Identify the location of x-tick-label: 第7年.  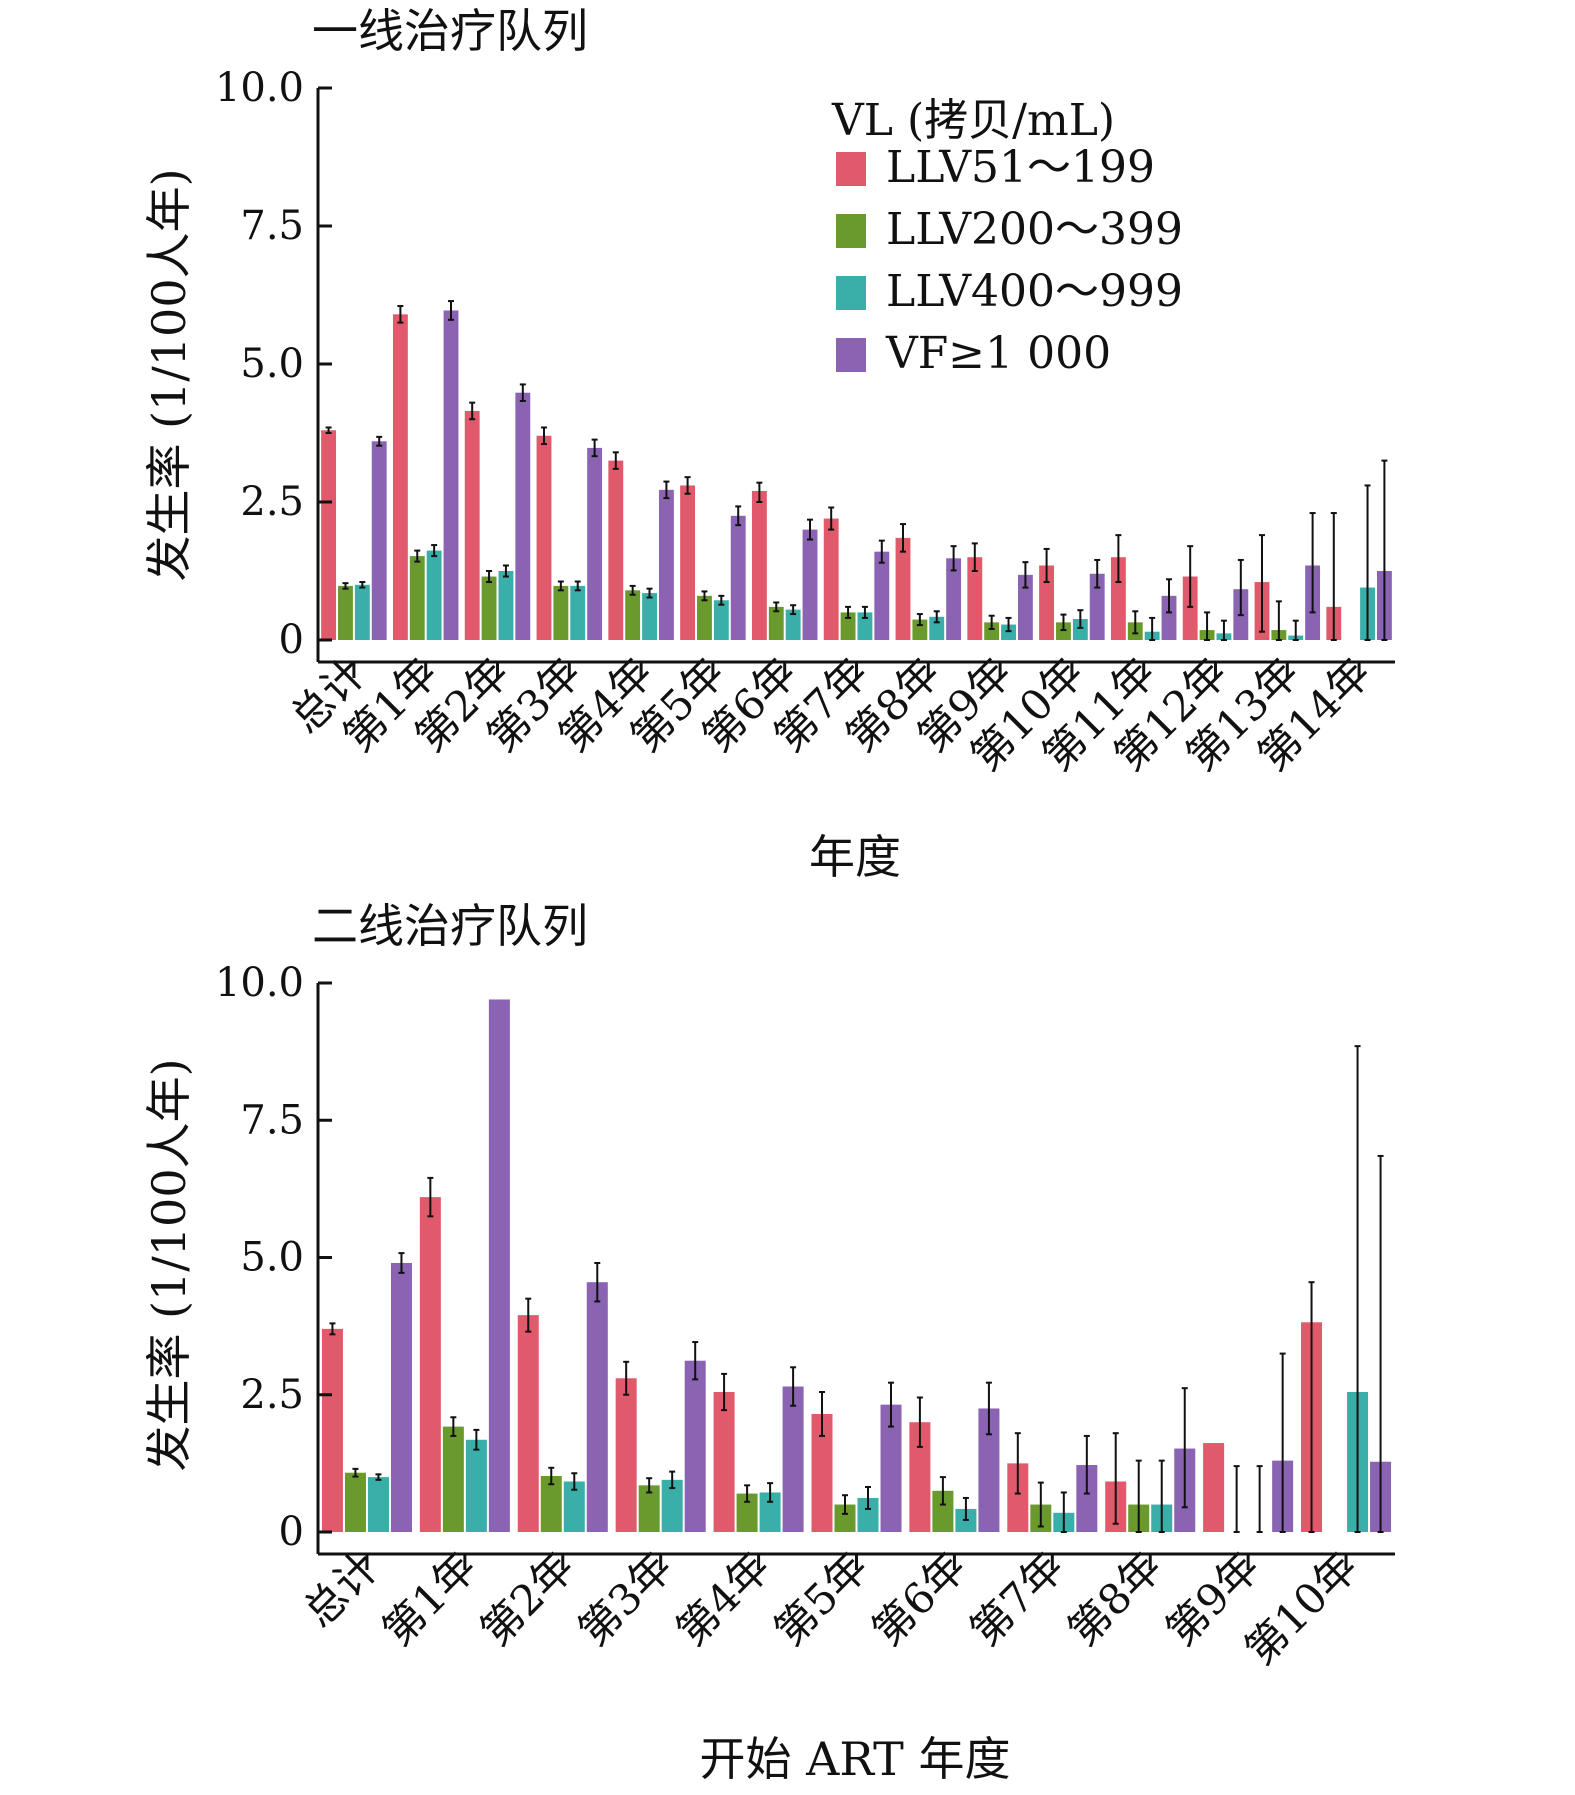
(1016, 1598).